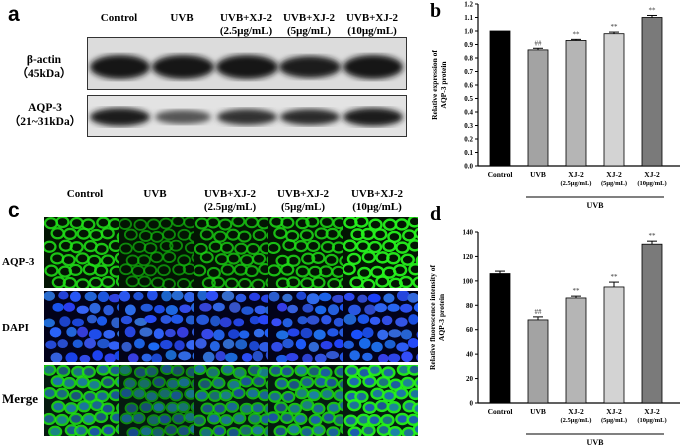 The image size is (685, 446). Describe the element at coordinates (470, 306) in the screenshot. I see `y-tick-label: 80` at that location.